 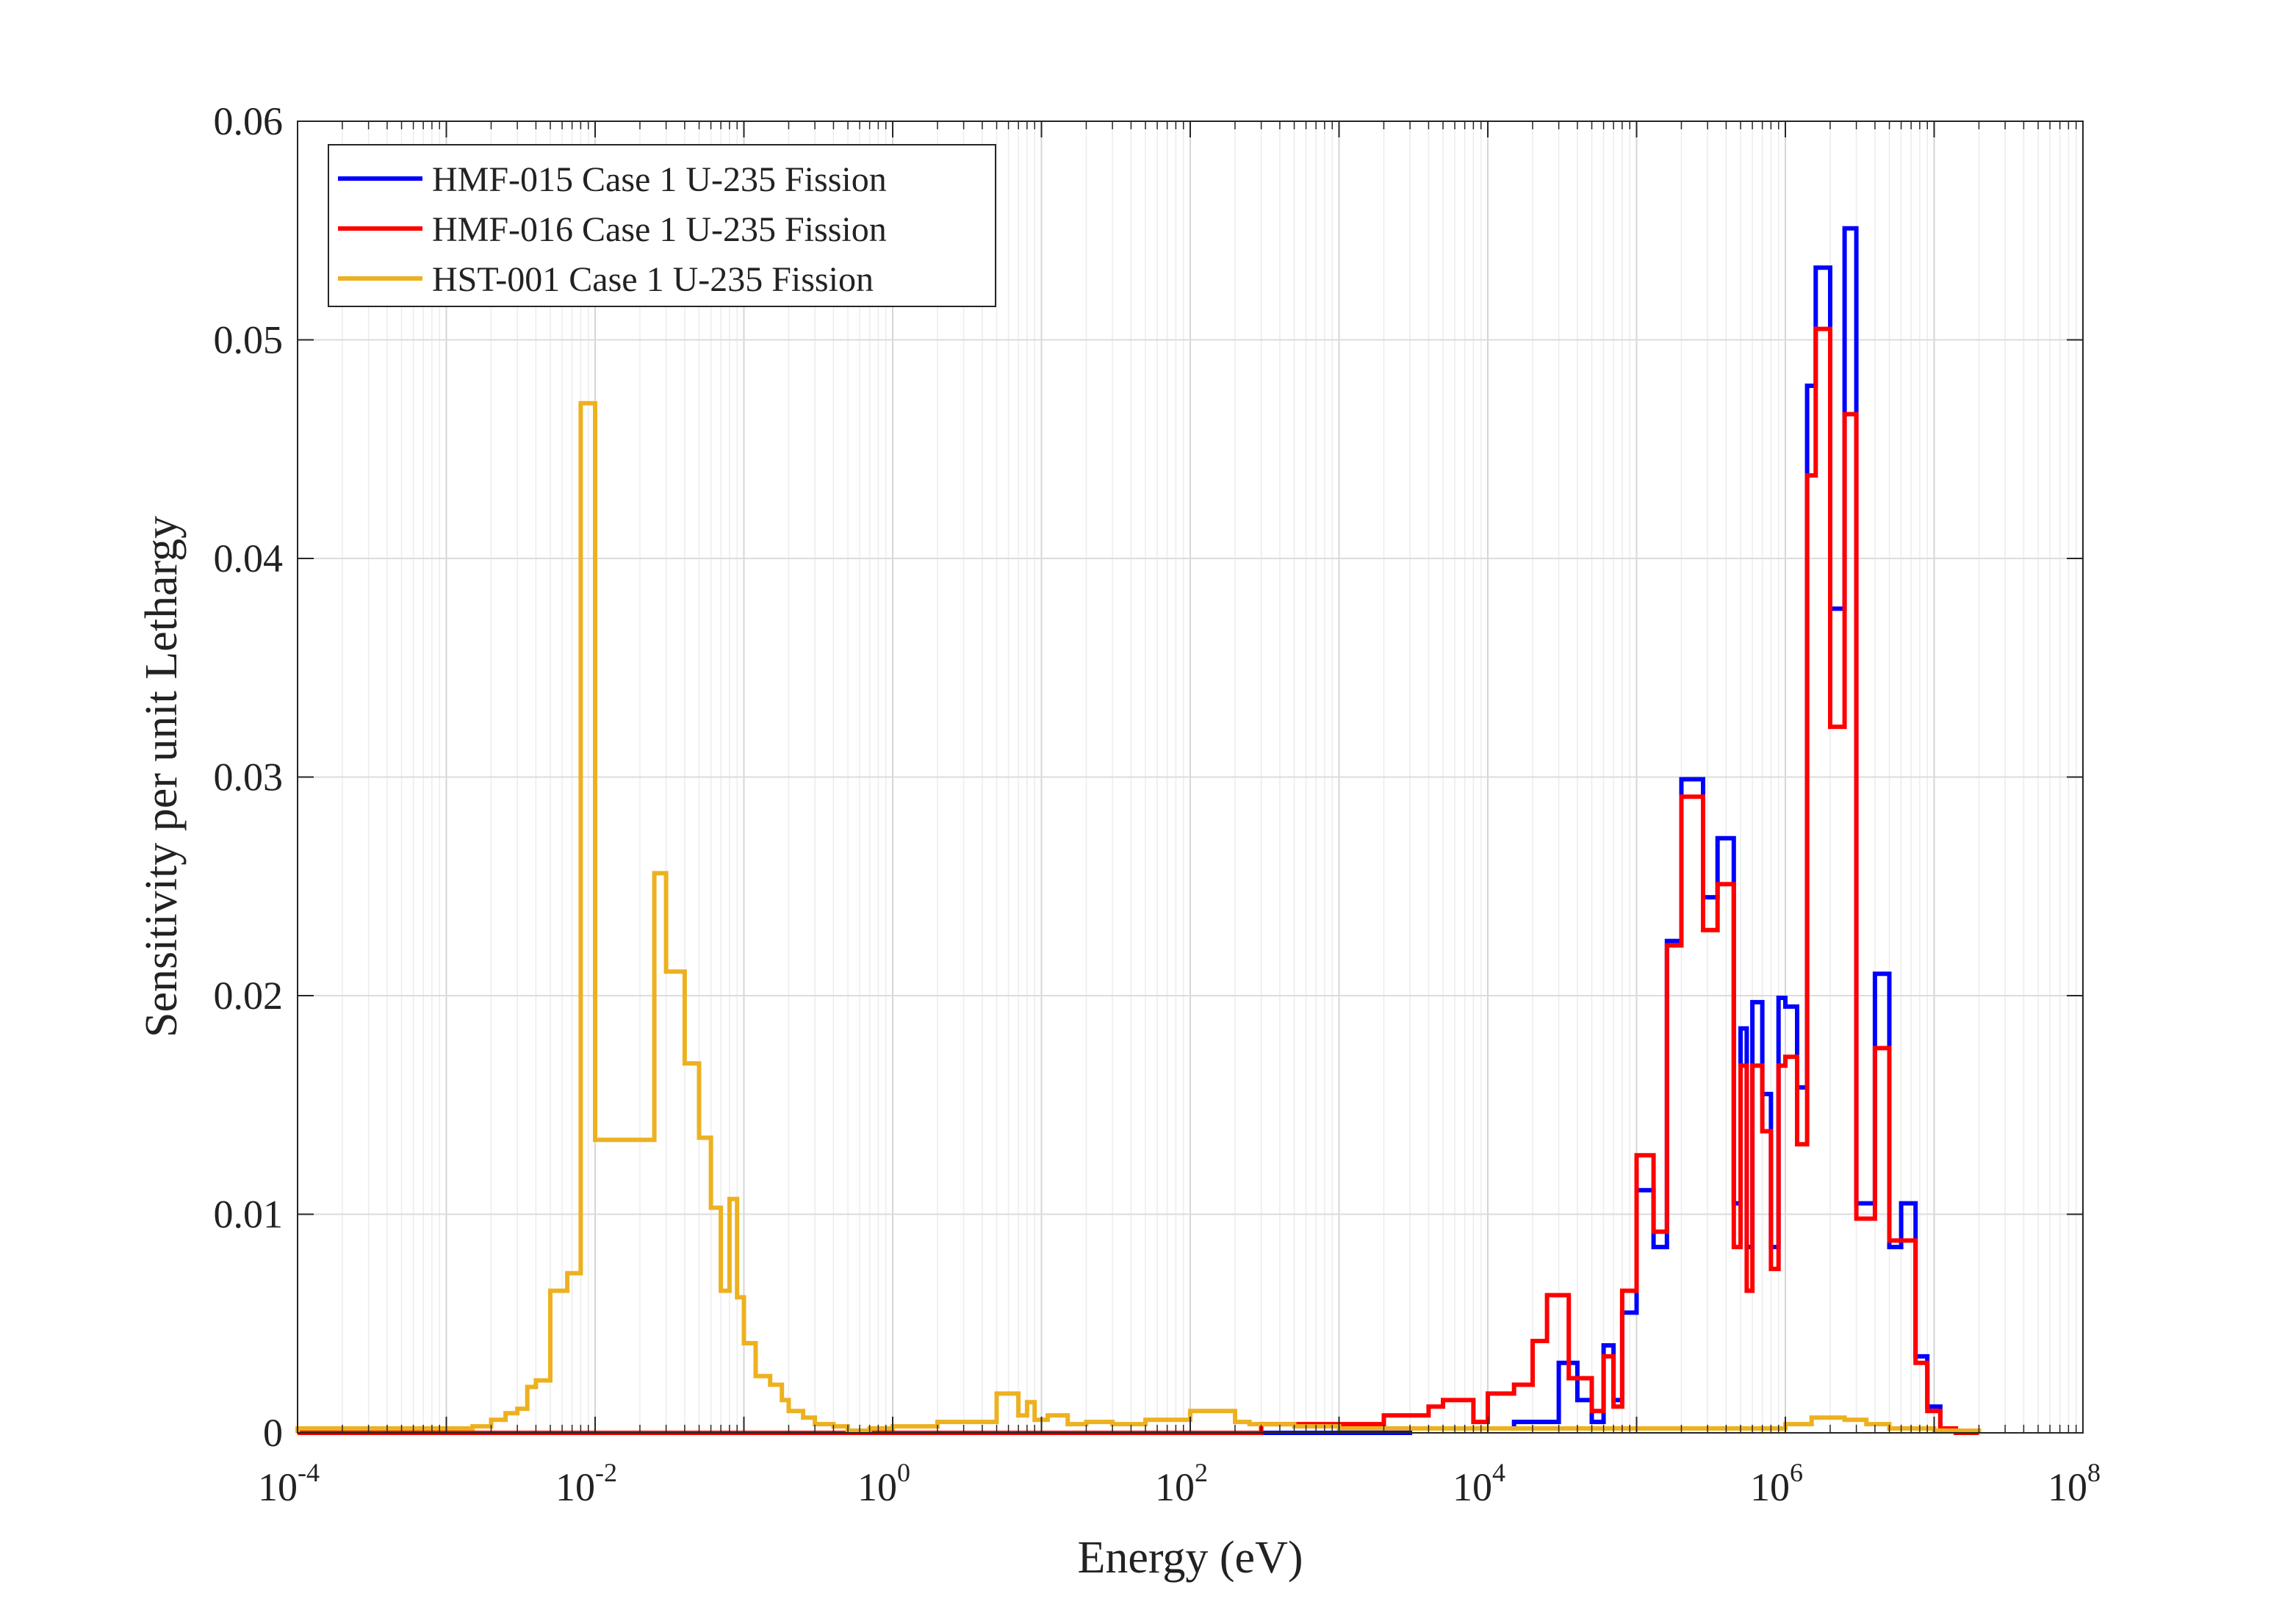 What do you see at coordinates (586, 1484) in the screenshot?
I see `x-tick-label: 10⁻²` at bounding box center [586, 1484].